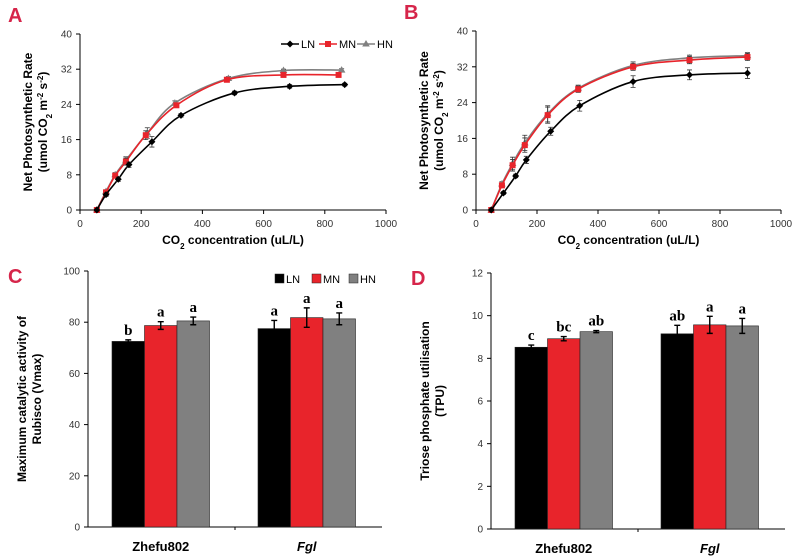  Describe the element at coordinates (75, 374) in the screenshot. I see `y-tick-label: 60` at that location.